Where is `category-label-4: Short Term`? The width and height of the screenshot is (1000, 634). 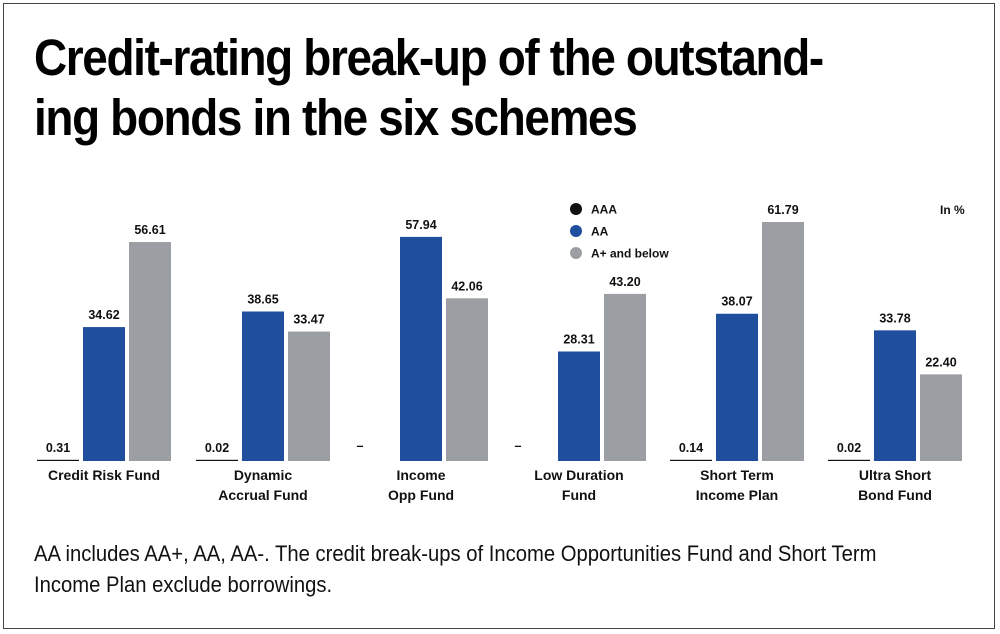 category-label-4: Short Term is located at coordinates (737, 475).